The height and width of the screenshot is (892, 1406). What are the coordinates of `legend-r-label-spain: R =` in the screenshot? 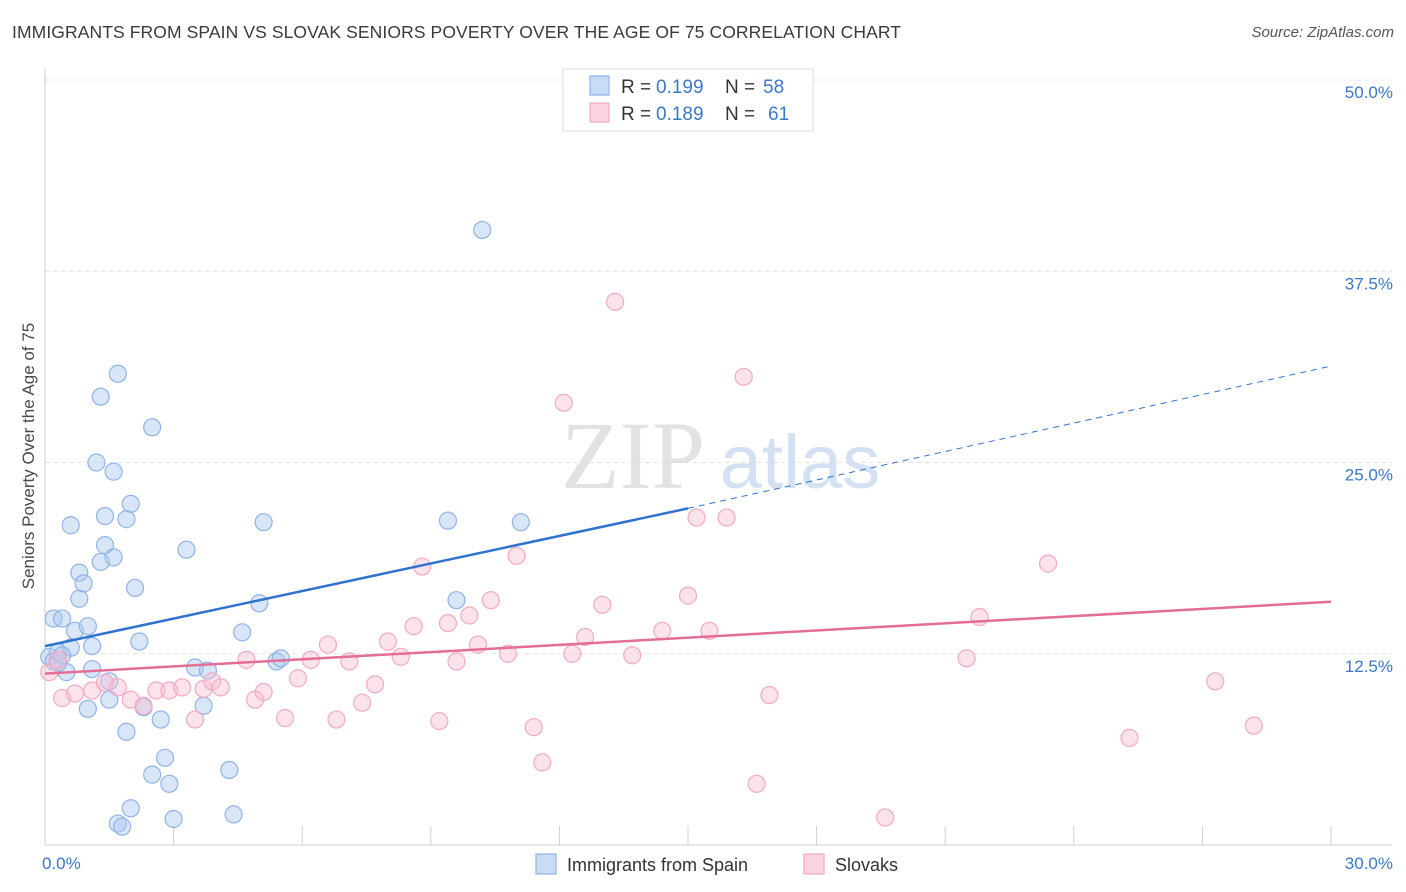 It's located at (636, 87).